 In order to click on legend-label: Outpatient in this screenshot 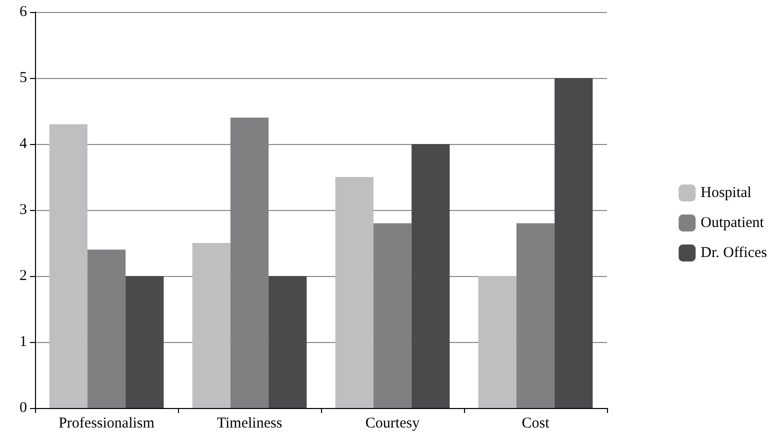, I will do `click(732, 223)`.